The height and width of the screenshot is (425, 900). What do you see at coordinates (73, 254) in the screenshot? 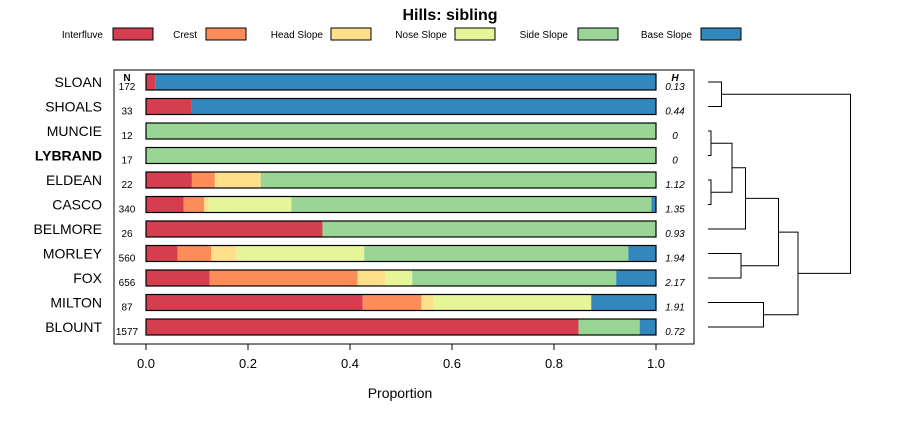
I see `row-label: MORLEY` at bounding box center [73, 254].